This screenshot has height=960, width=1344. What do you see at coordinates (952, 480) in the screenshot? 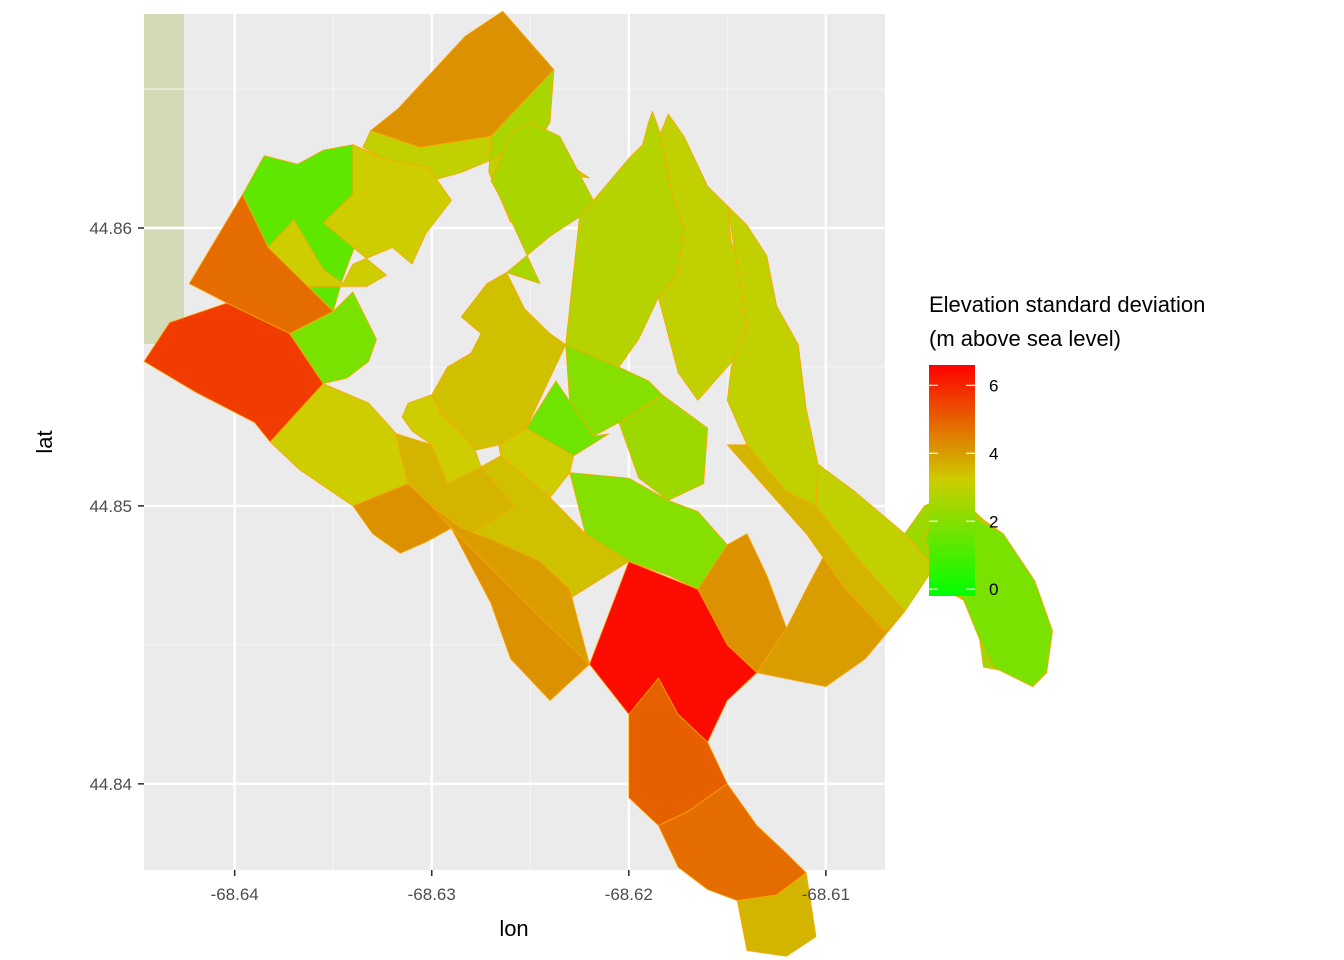
I see `legend-colorbar` at bounding box center [952, 480].